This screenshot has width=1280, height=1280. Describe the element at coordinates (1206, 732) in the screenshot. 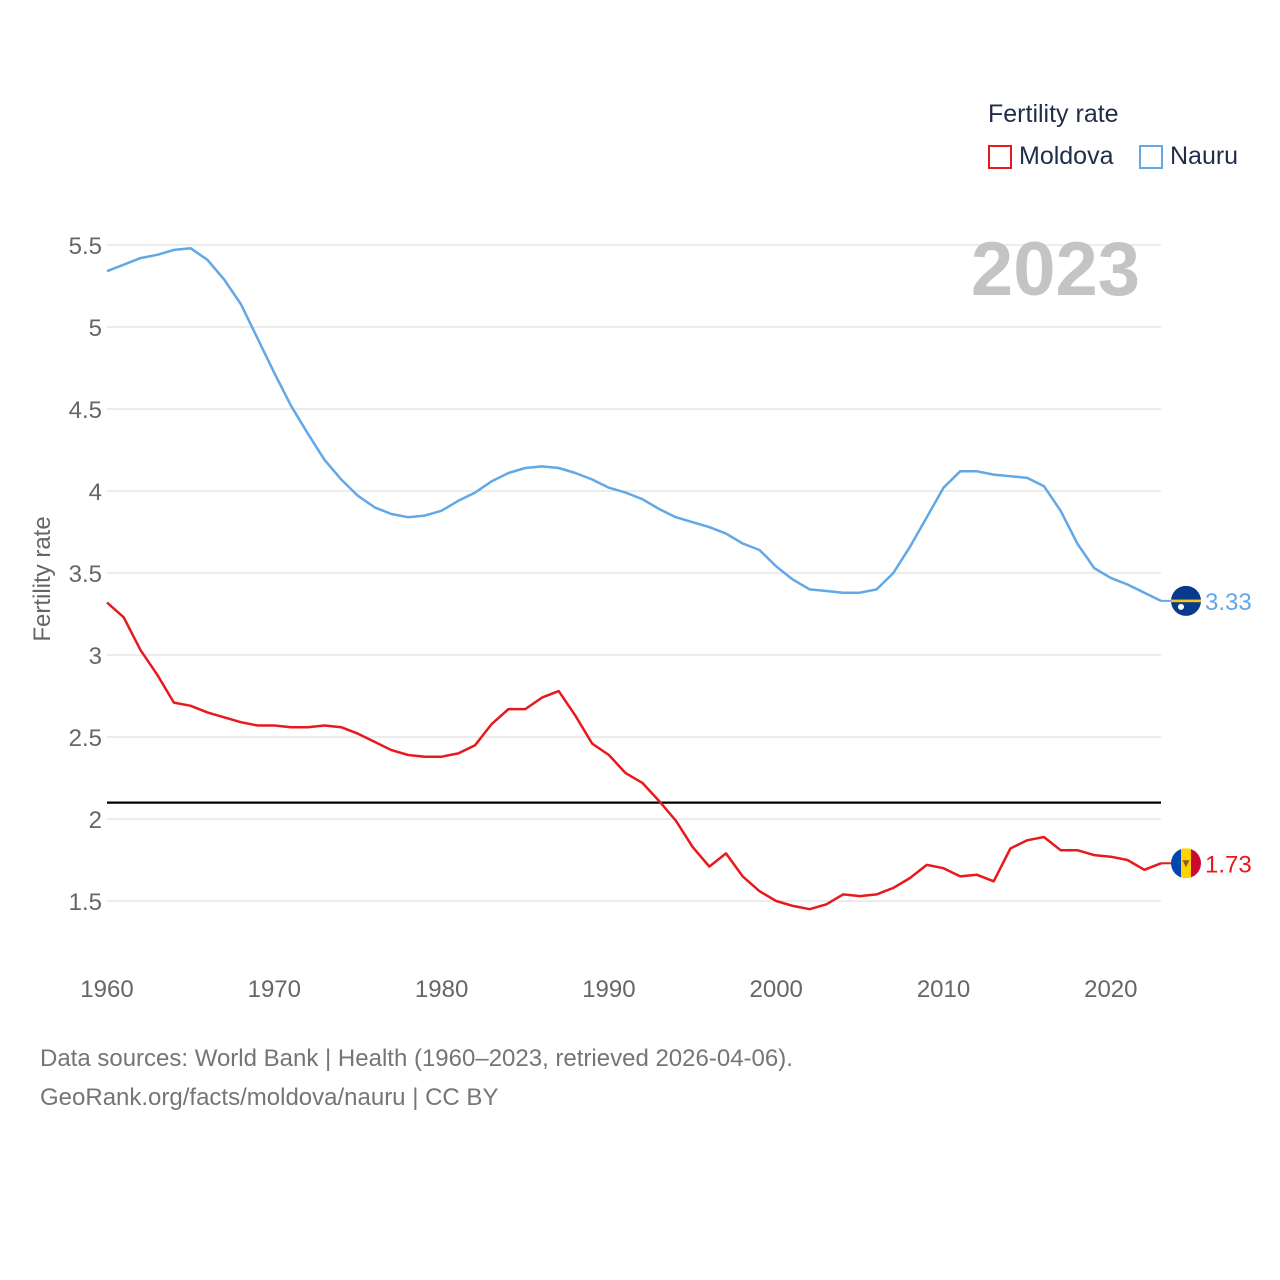

I see `series-end-markers: 1.73 3.33` at that location.